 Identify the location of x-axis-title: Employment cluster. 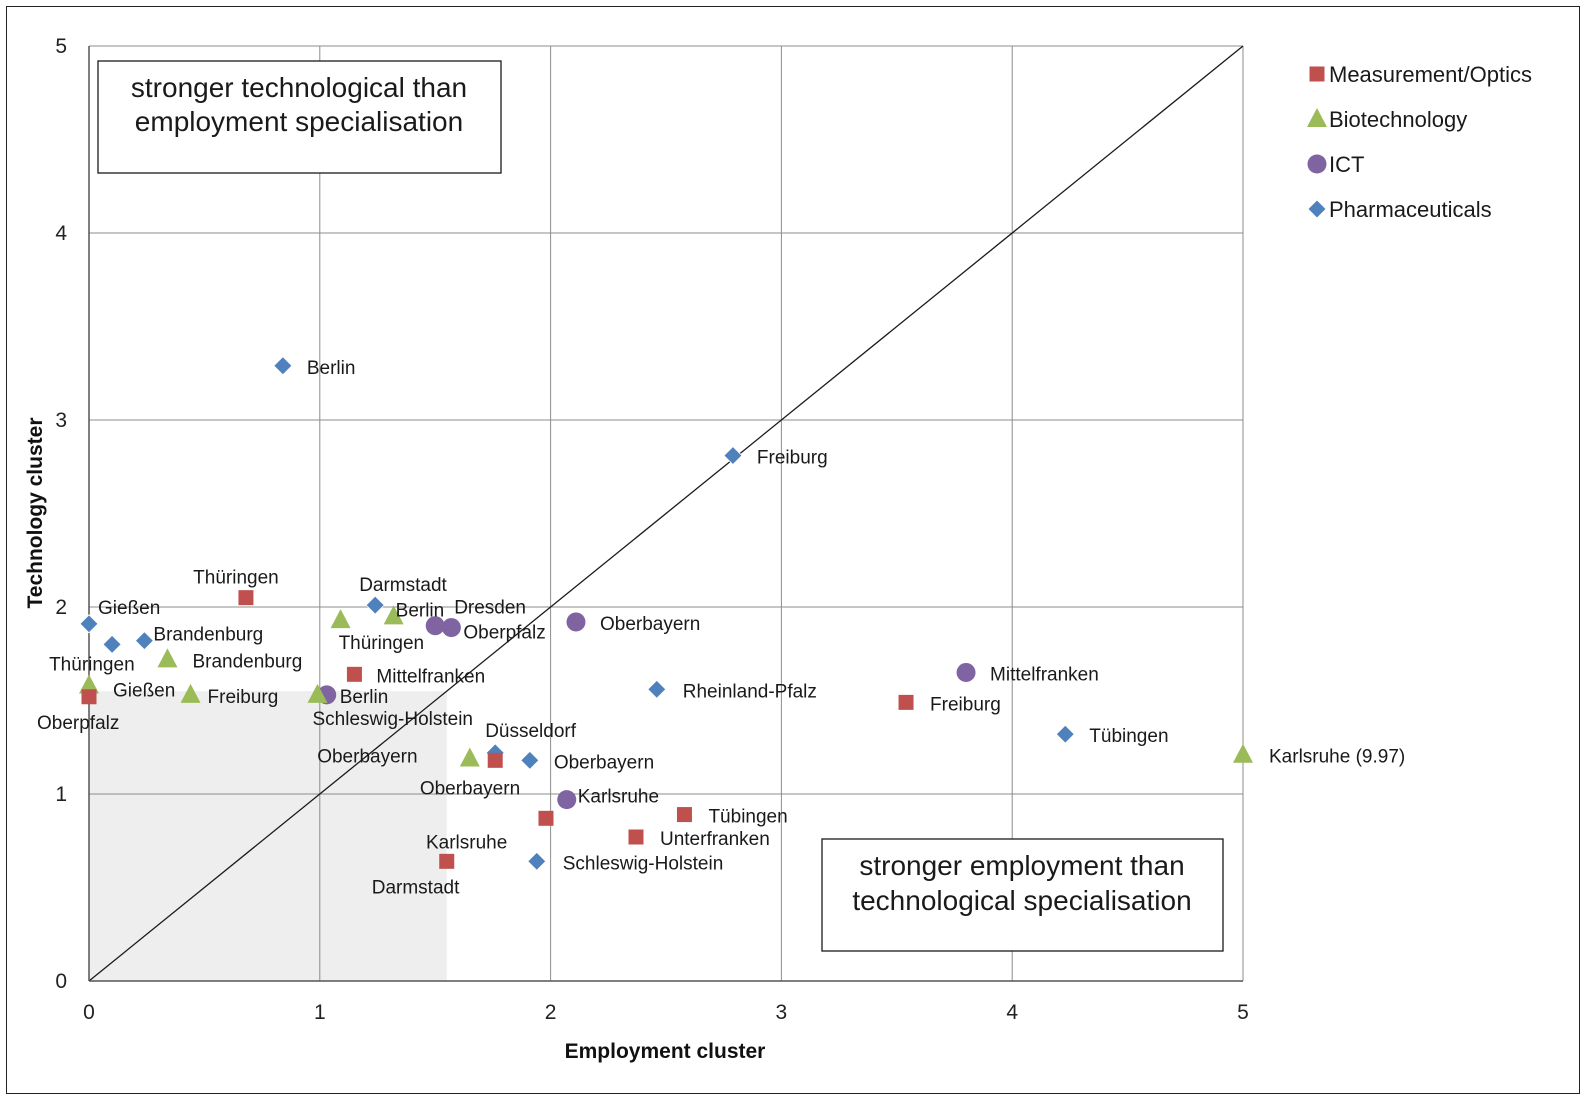
(665, 1051).